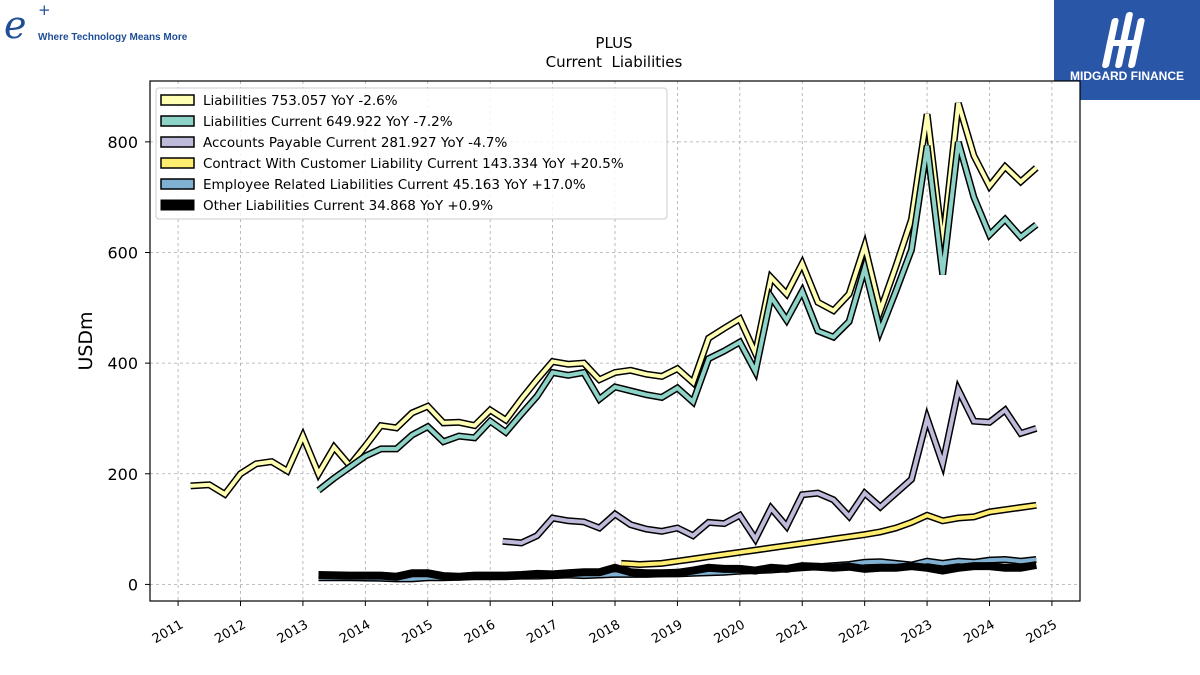 This screenshot has width=1200, height=675. What do you see at coordinates (979, 632) in the screenshot?
I see `x-tick-label: 2024` at bounding box center [979, 632].